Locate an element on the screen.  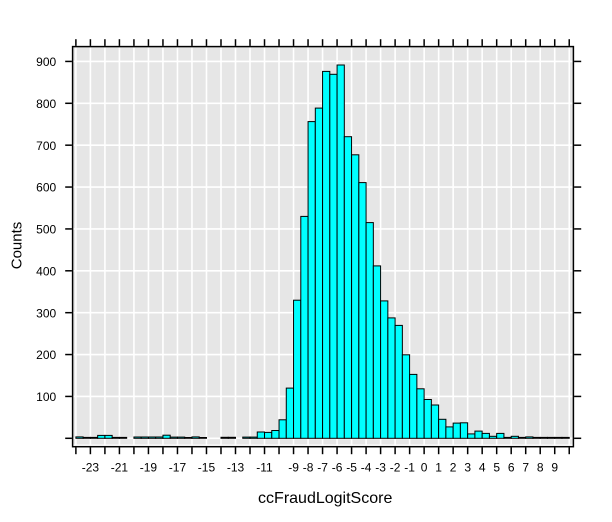
svg-text: 800 is located at coordinates (46, 104).